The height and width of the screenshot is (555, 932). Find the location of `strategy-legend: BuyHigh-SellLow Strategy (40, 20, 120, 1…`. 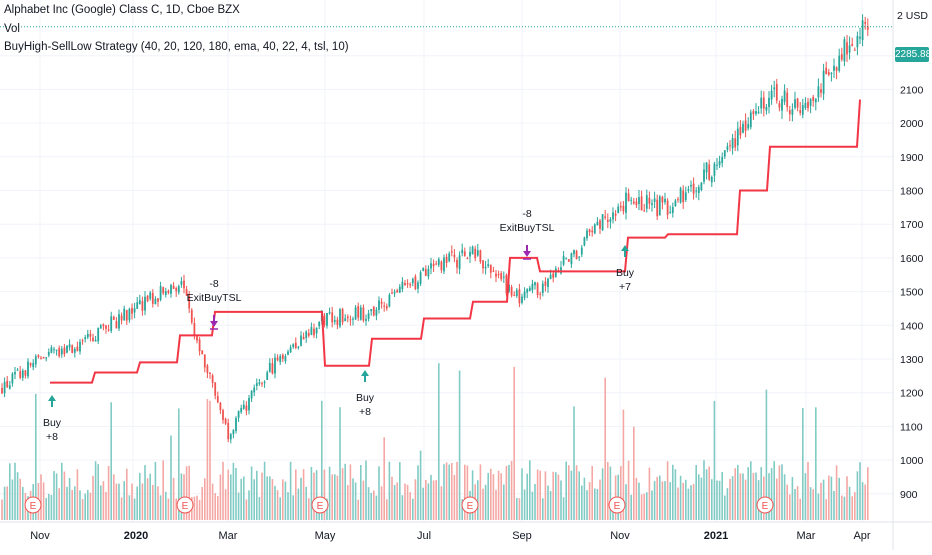

strategy-legend: BuyHigh-SellLow Strategy (40, 20, 120, 1… is located at coordinates (176, 47).